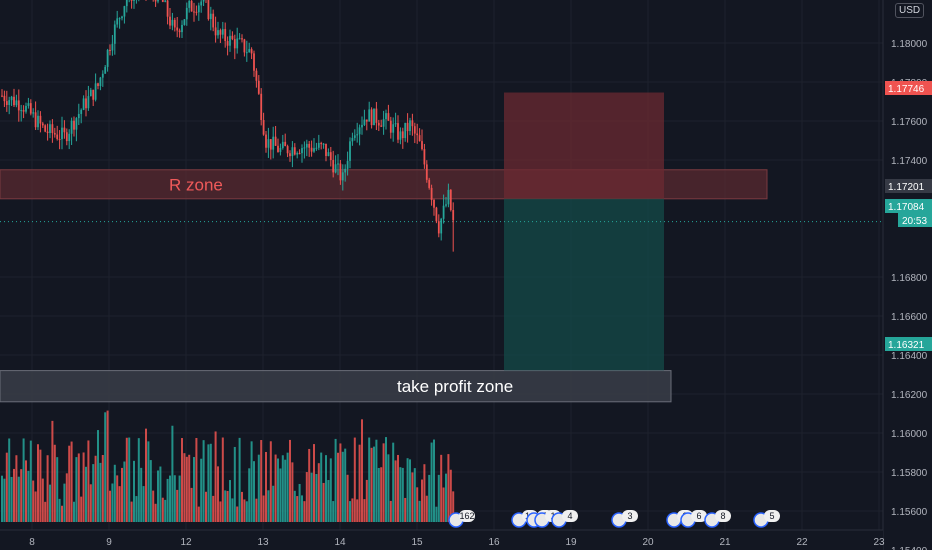 The width and height of the screenshot is (932, 550). What do you see at coordinates (910, 10) in the screenshot?
I see `currency-badge: USD` at bounding box center [910, 10].